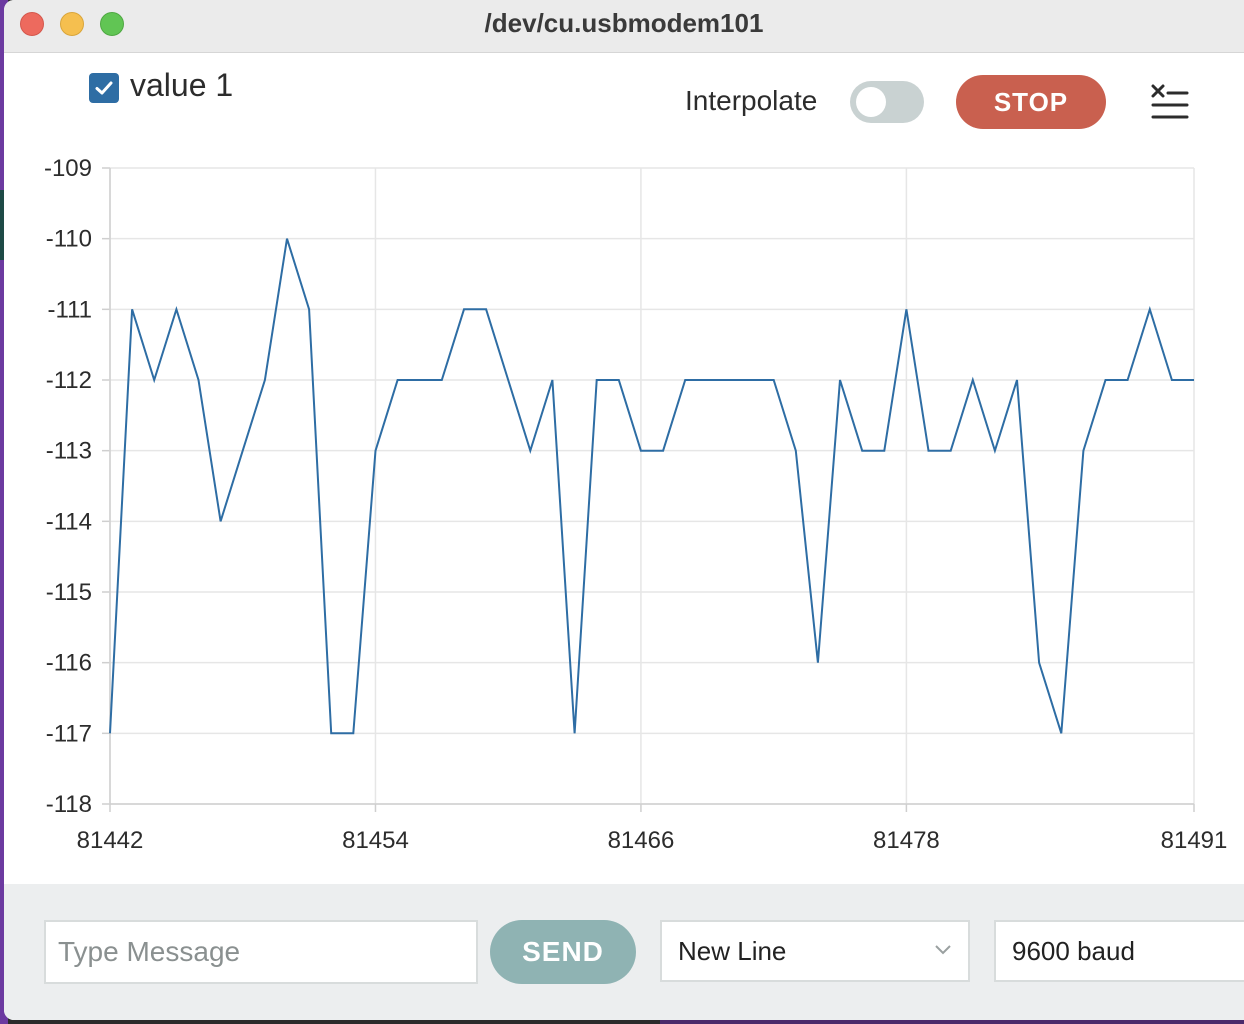 The image size is (1244, 1024). I want to click on close-window-button, so click(32, 24).